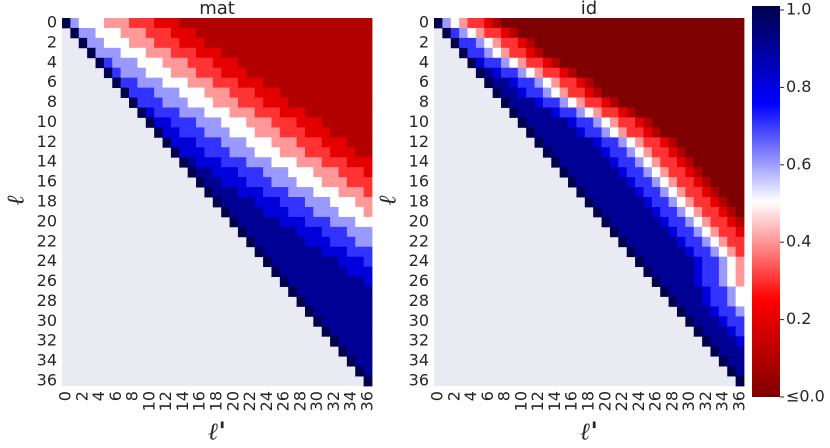  I want to click on y-tick-label: 2, so click(52, 41).